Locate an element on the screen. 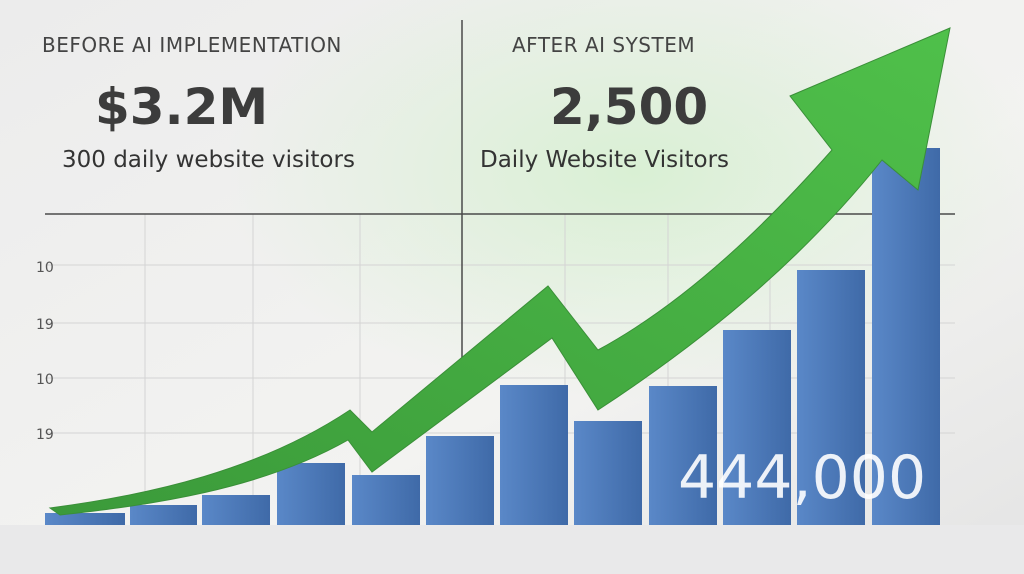 The height and width of the screenshot is (574, 1024). before-heading: BEFORE AI IMPLEMENTATION is located at coordinates (192, 45).